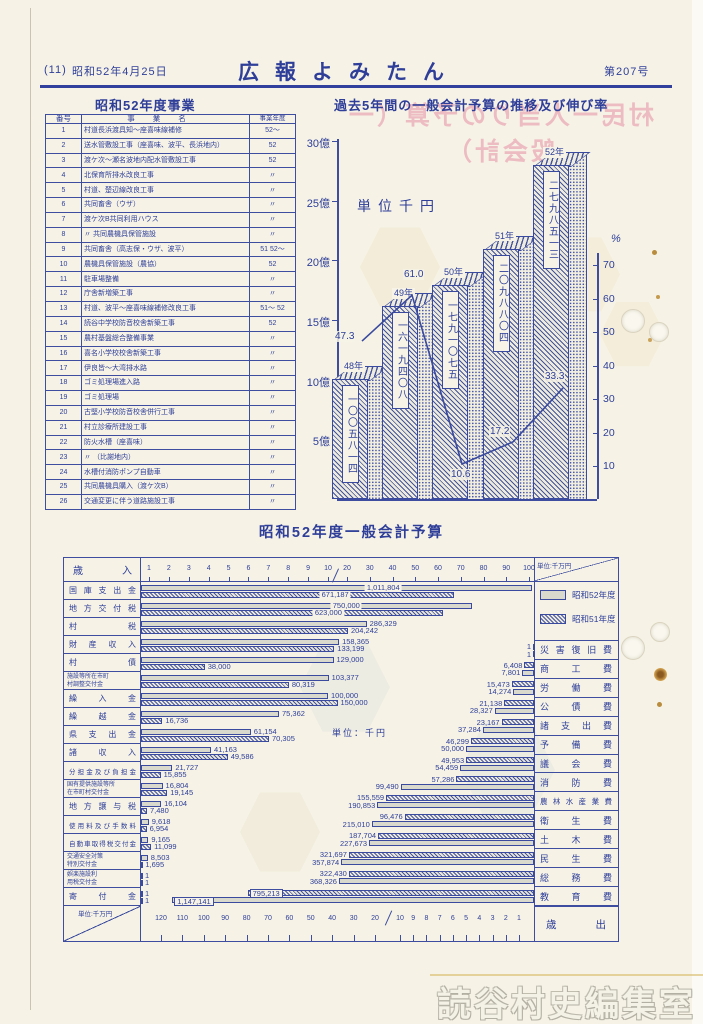 This screenshot has height=1024, width=703. Describe the element at coordinates (566, 975) in the screenshot. I see `scan-artifact-line` at that location.